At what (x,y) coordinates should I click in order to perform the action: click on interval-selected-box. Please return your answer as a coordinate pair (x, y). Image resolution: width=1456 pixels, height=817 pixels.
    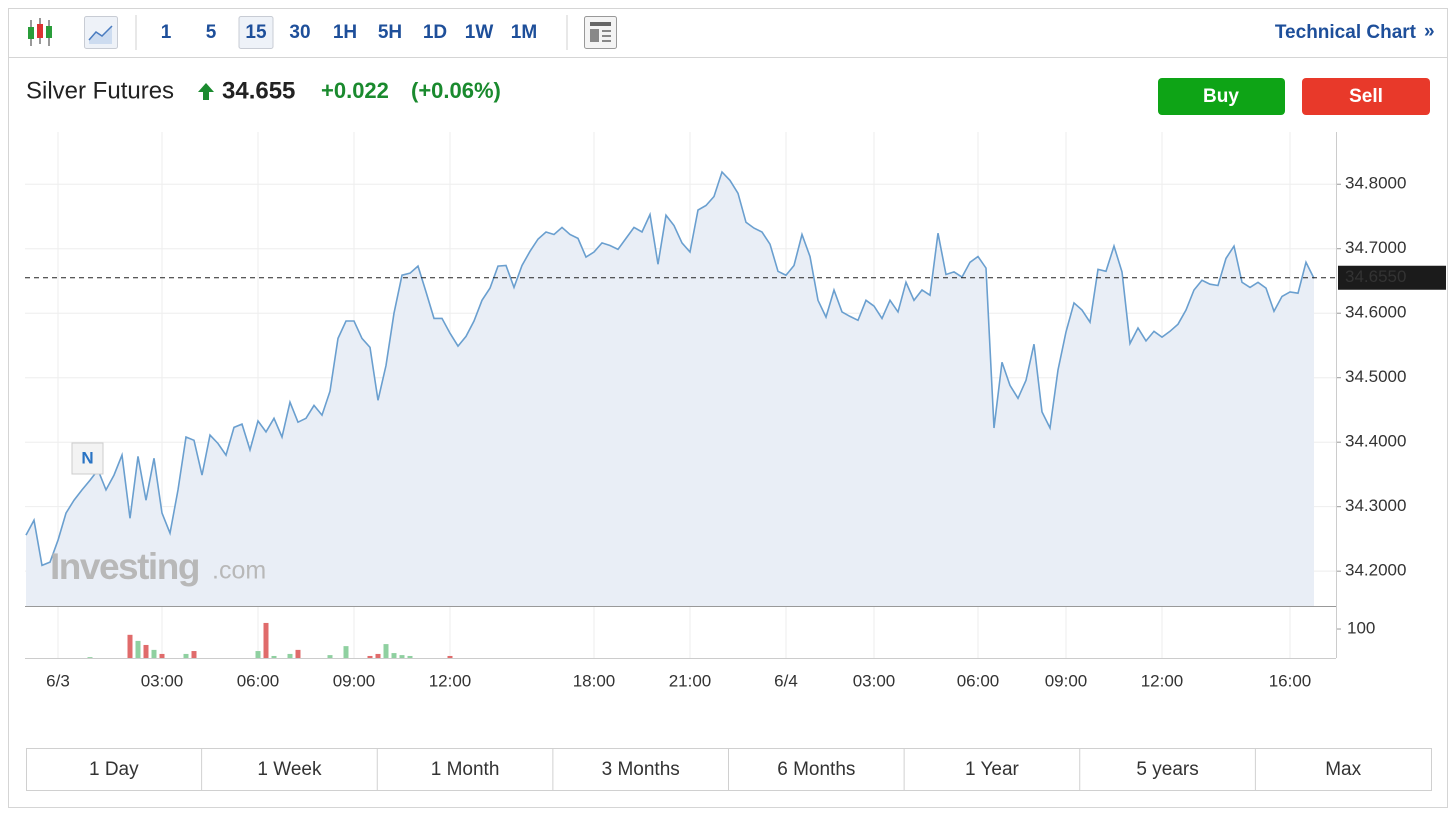
    Looking at the image, I should click on (256, 32).